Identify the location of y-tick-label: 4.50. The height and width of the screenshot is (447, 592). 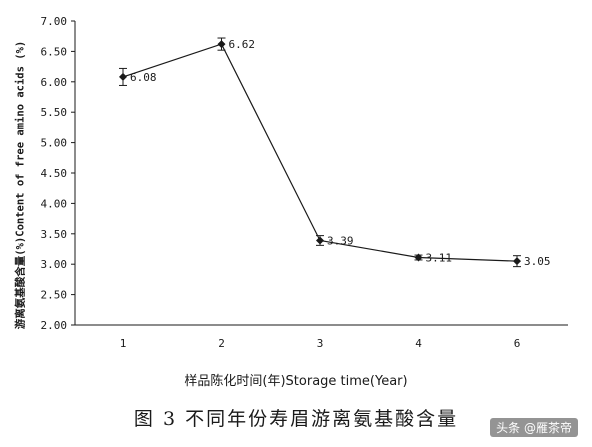
(54, 173).